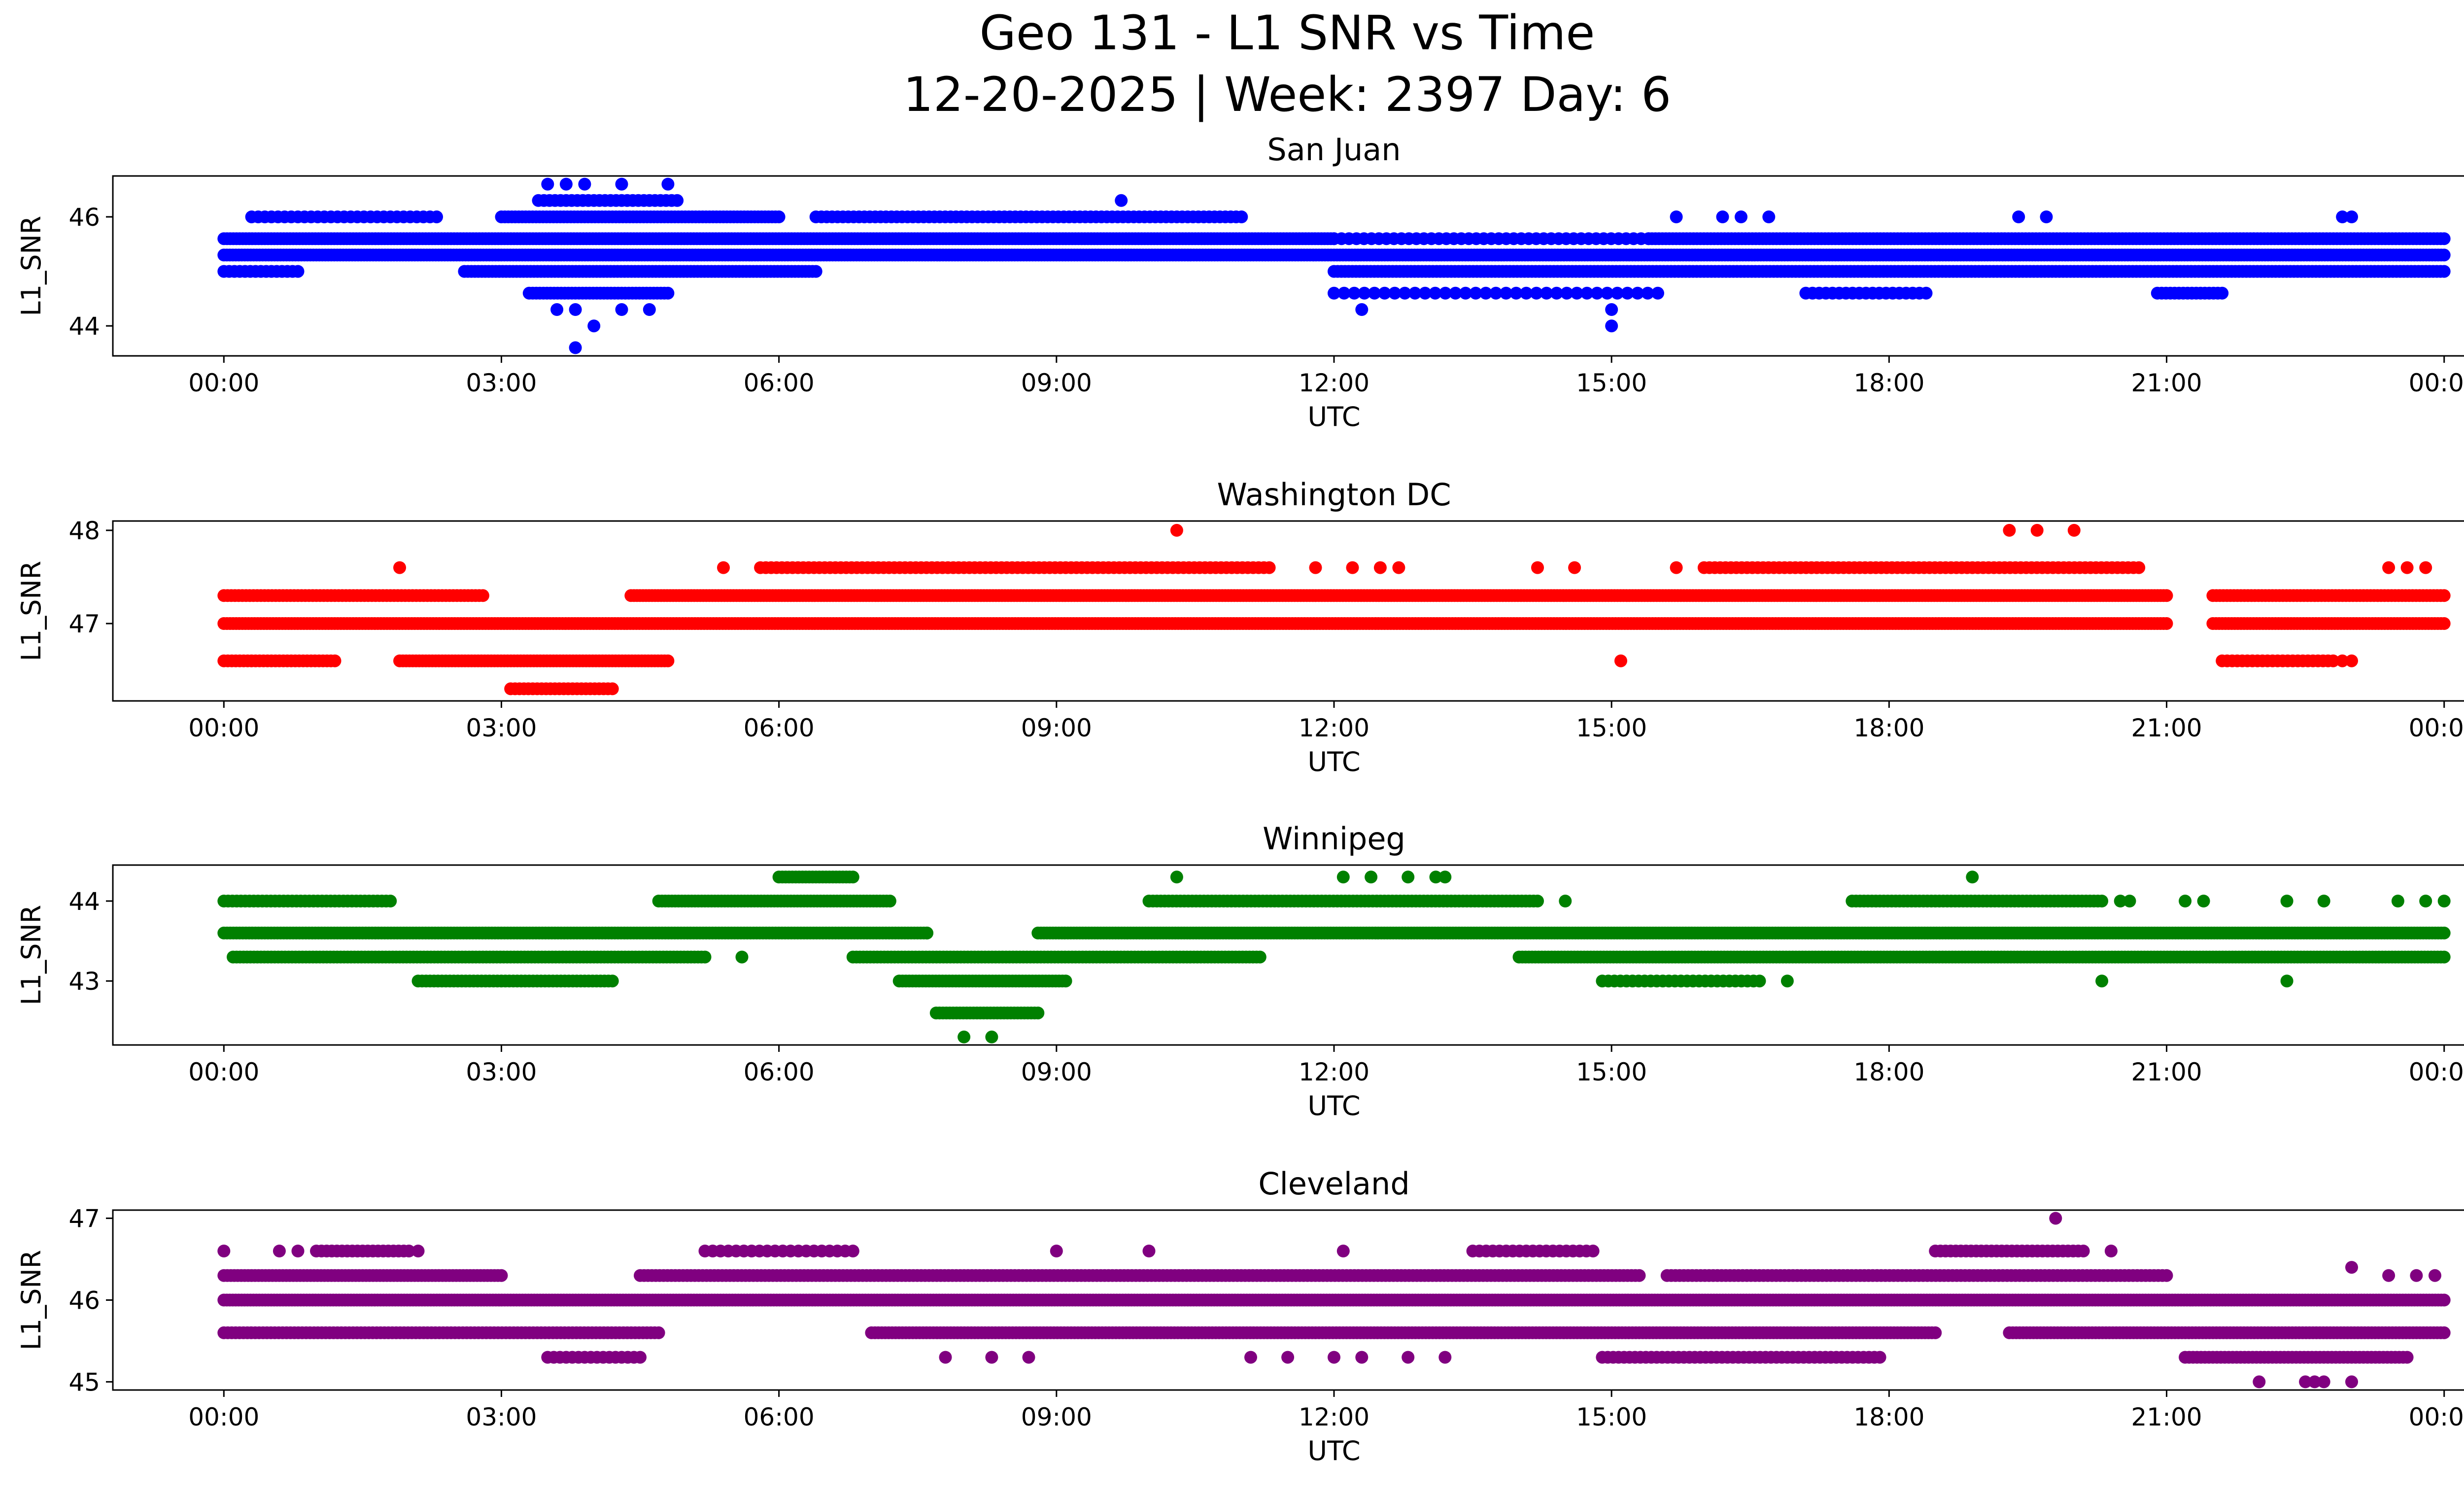 The height and width of the screenshot is (1495, 2464). What do you see at coordinates (84, 326) in the screenshot?
I see `y-tick-label: 44` at bounding box center [84, 326].